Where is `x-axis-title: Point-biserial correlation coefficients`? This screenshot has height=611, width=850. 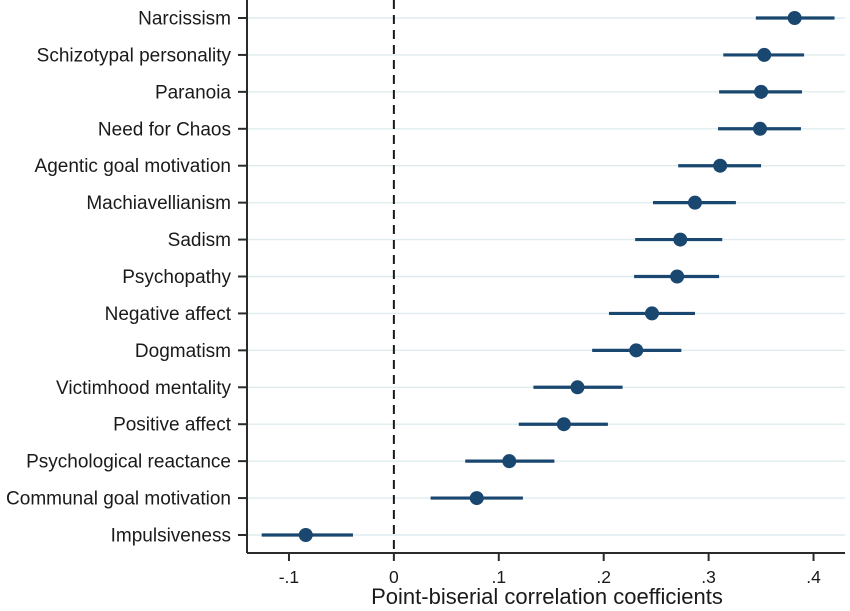 x-axis-title: Point-biserial correlation coefficients is located at coordinates (547, 596).